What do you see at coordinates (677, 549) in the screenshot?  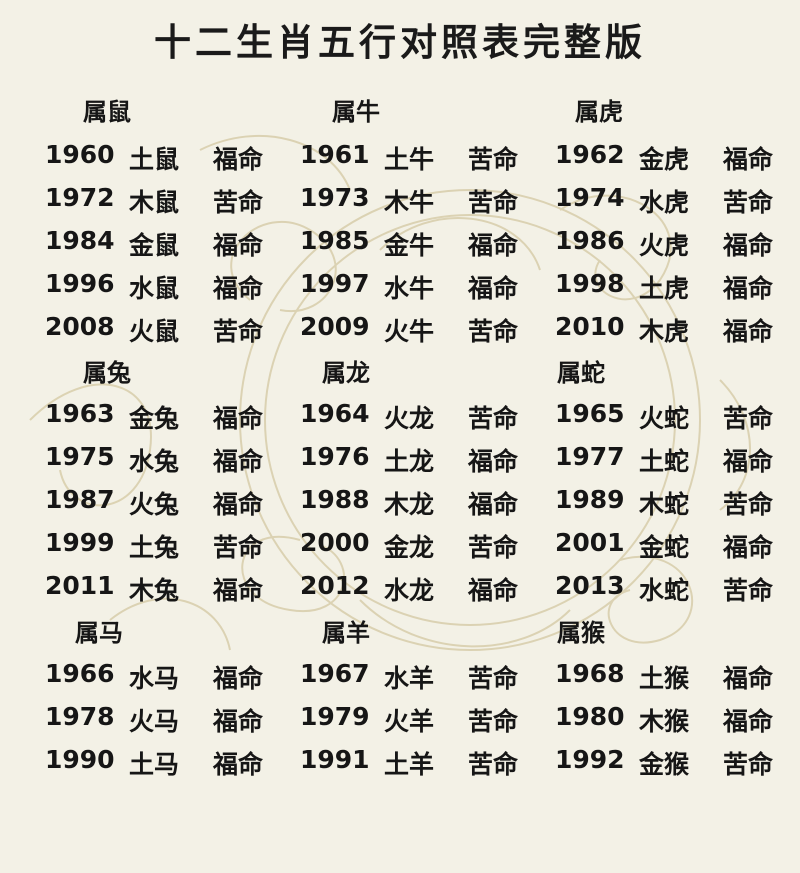 I see `year-row: 2001 金蛇 福命` at bounding box center [677, 549].